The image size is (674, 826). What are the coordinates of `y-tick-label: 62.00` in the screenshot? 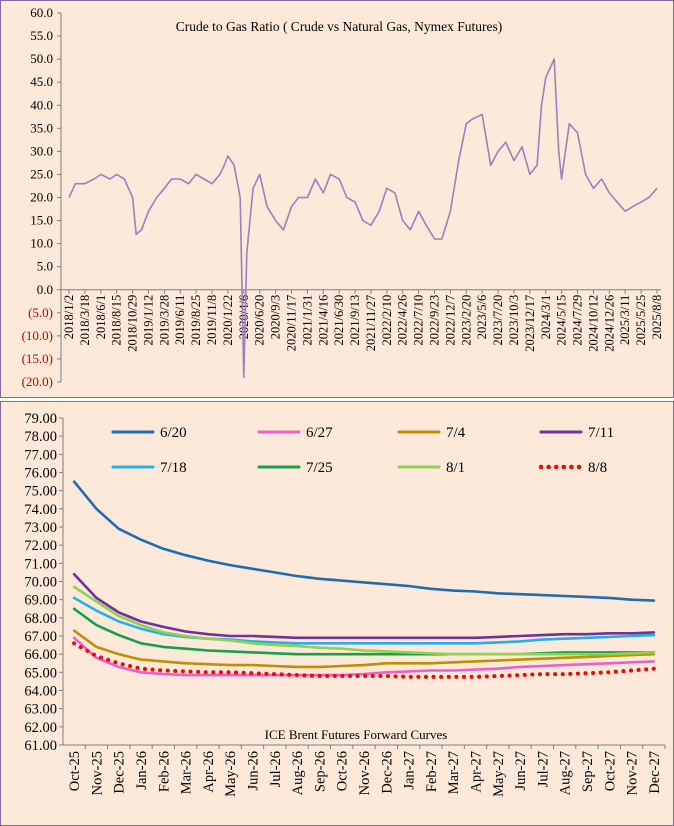 It's located at (40, 728).